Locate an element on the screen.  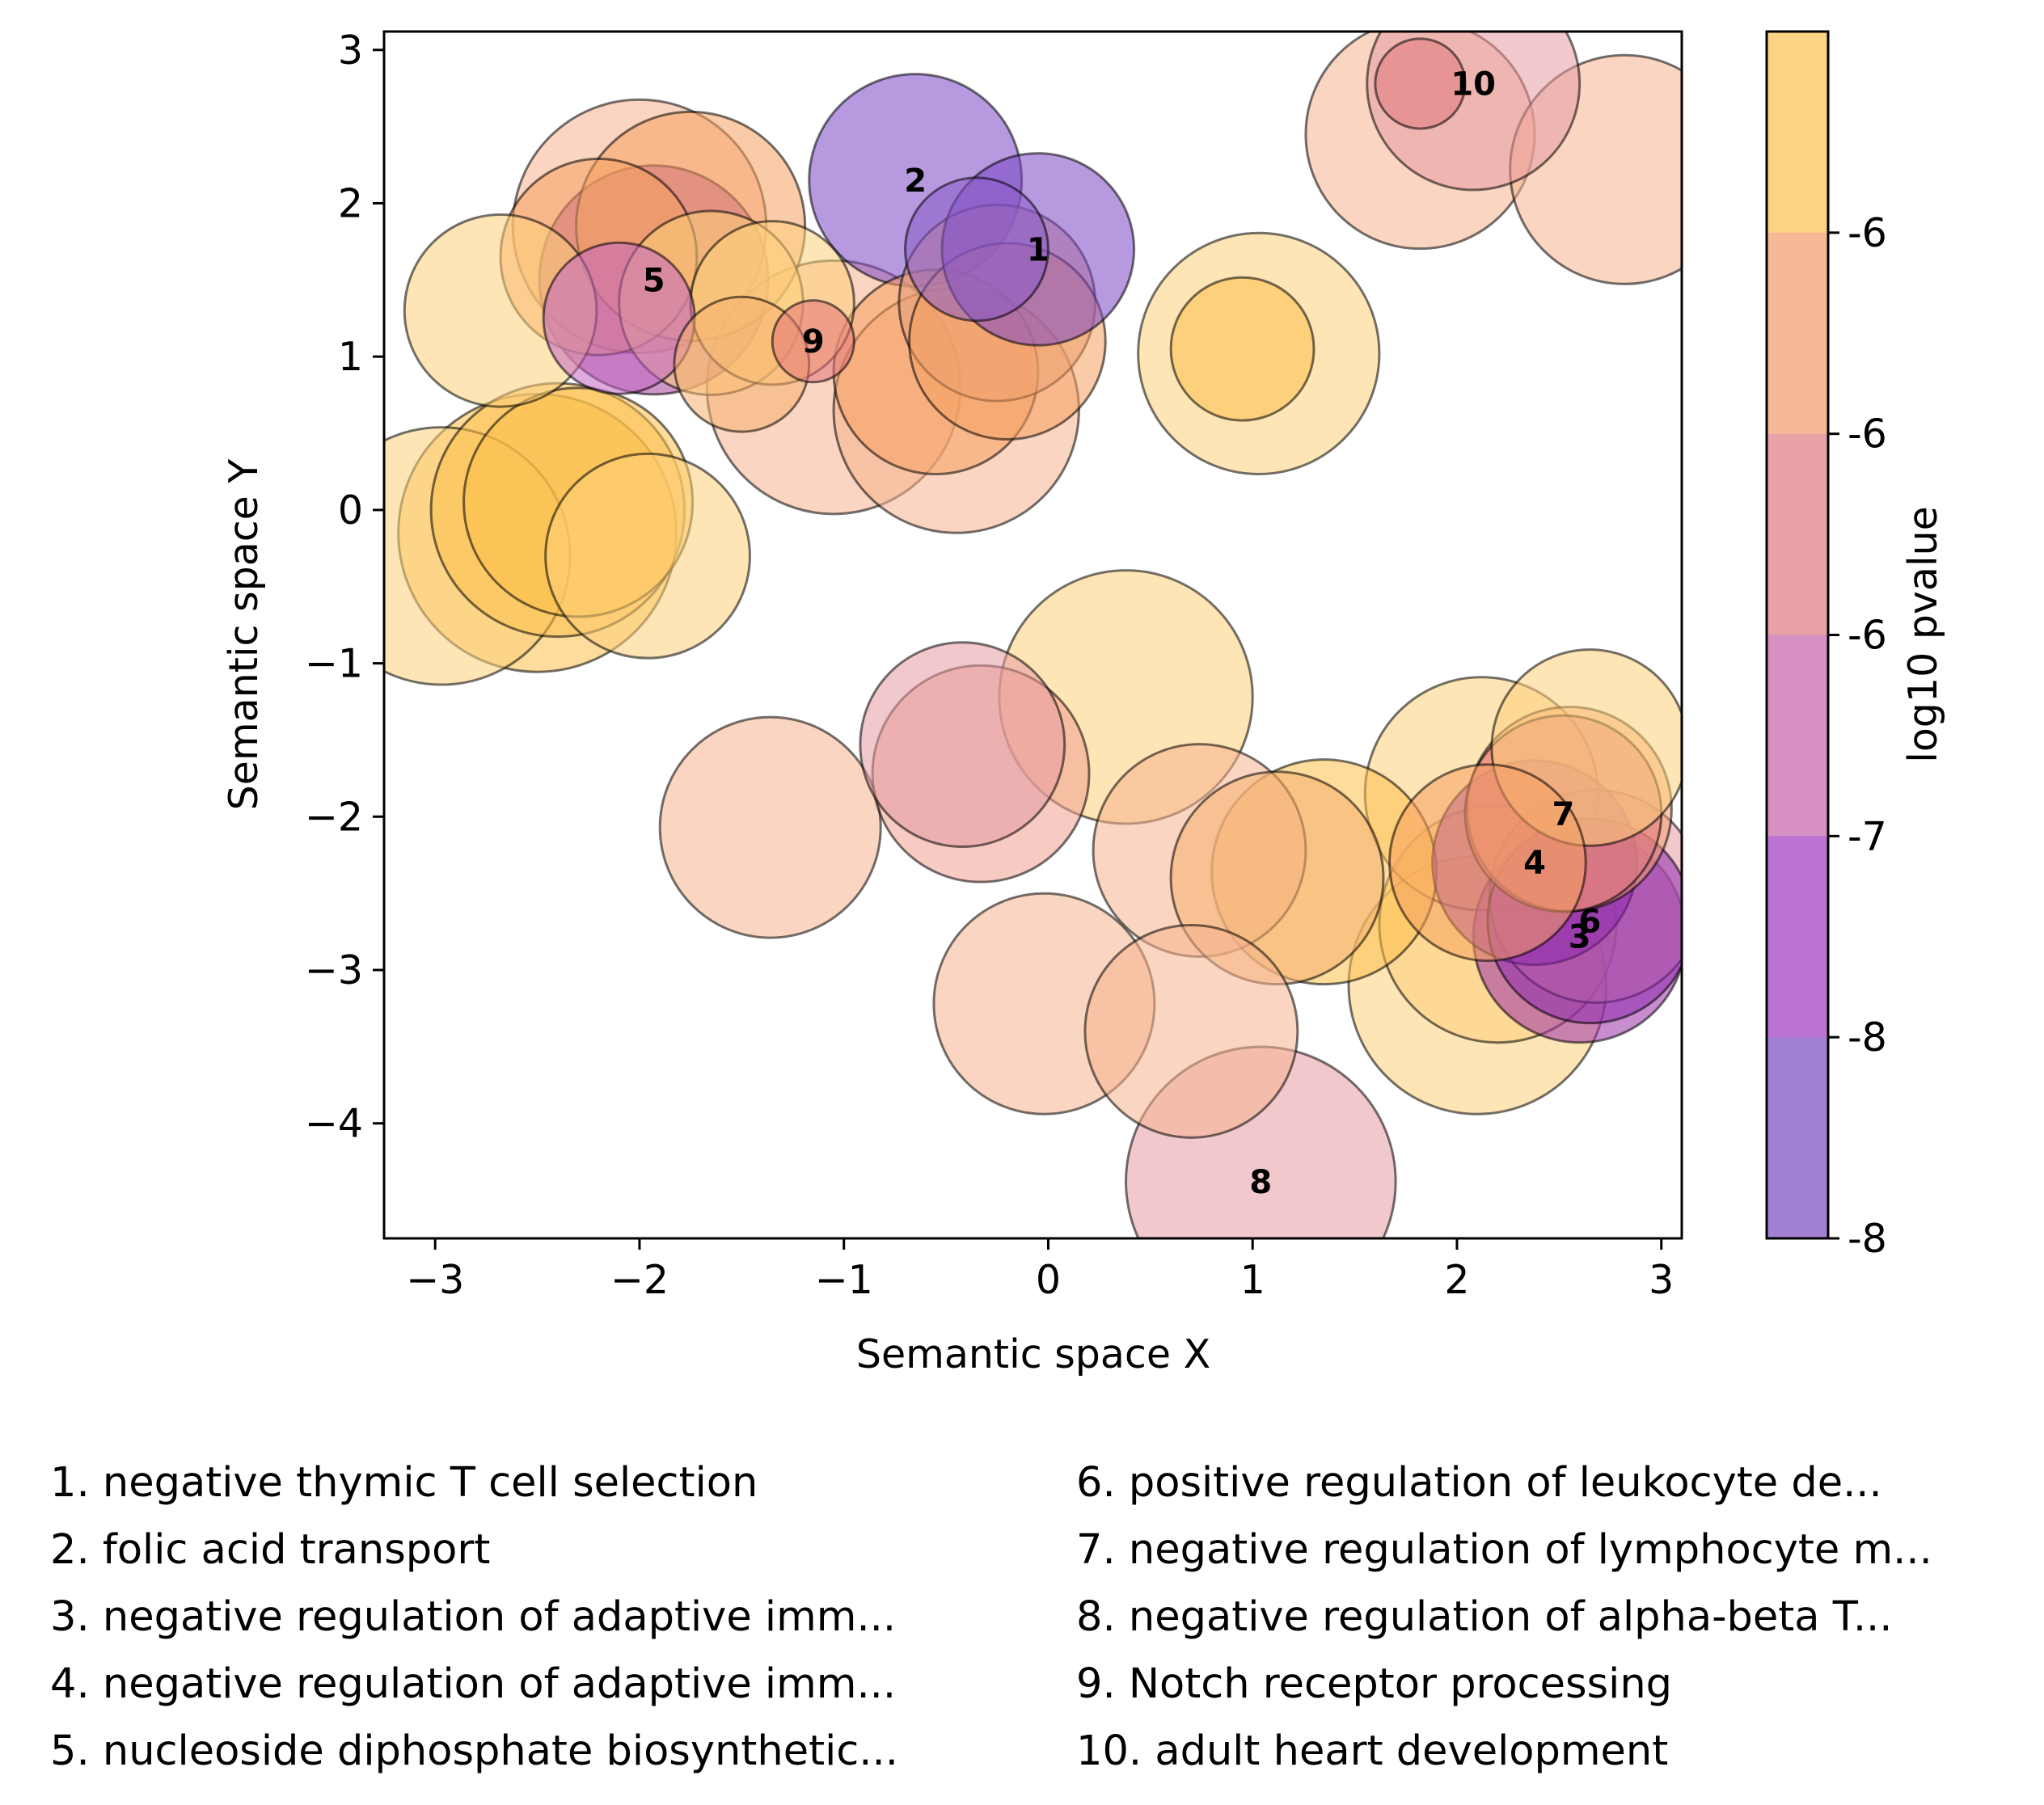
bubble-number-label: 7 is located at coordinates (1563, 814).